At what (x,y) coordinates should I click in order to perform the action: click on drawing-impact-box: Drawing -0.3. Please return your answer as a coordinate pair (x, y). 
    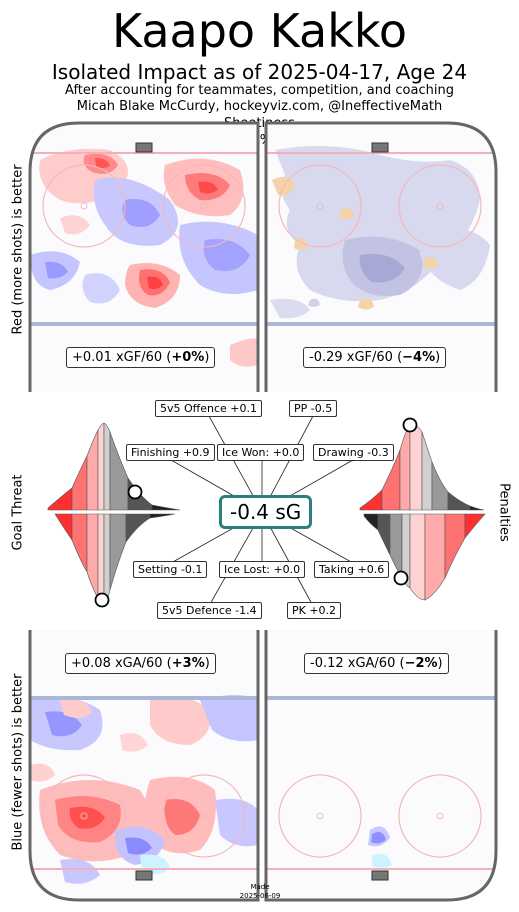
    Looking at the image, I should click on (353, 452).